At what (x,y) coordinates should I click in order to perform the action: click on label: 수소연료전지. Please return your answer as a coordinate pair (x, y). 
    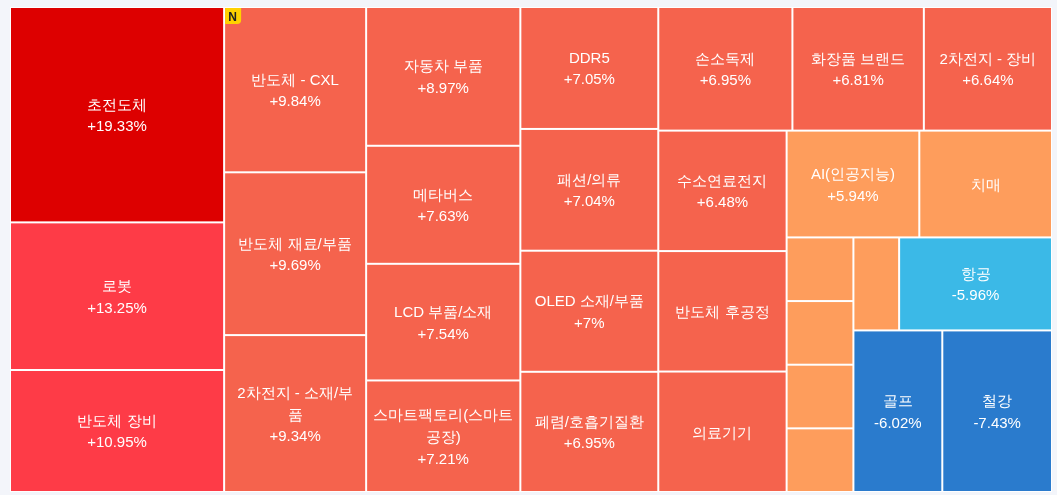
    Looking at the image, I should click on (722, 180).